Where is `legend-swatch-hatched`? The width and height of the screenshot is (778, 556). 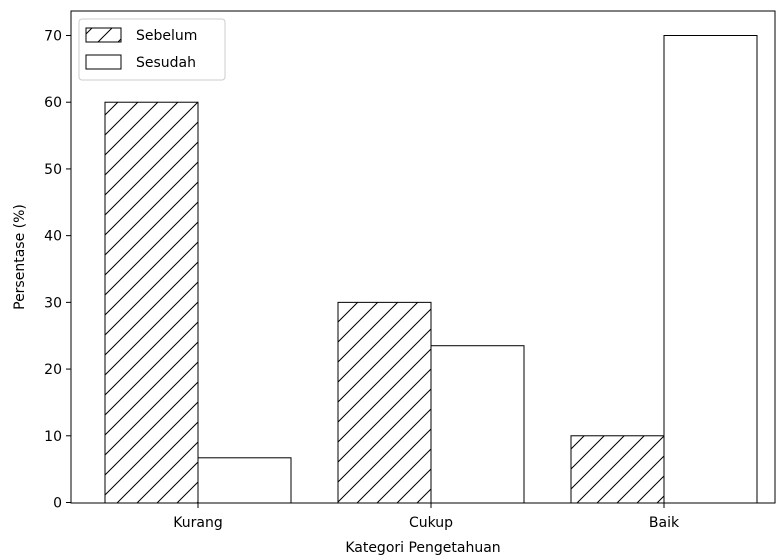
legend-swatch-hatched is located at coordinates (103, 35).